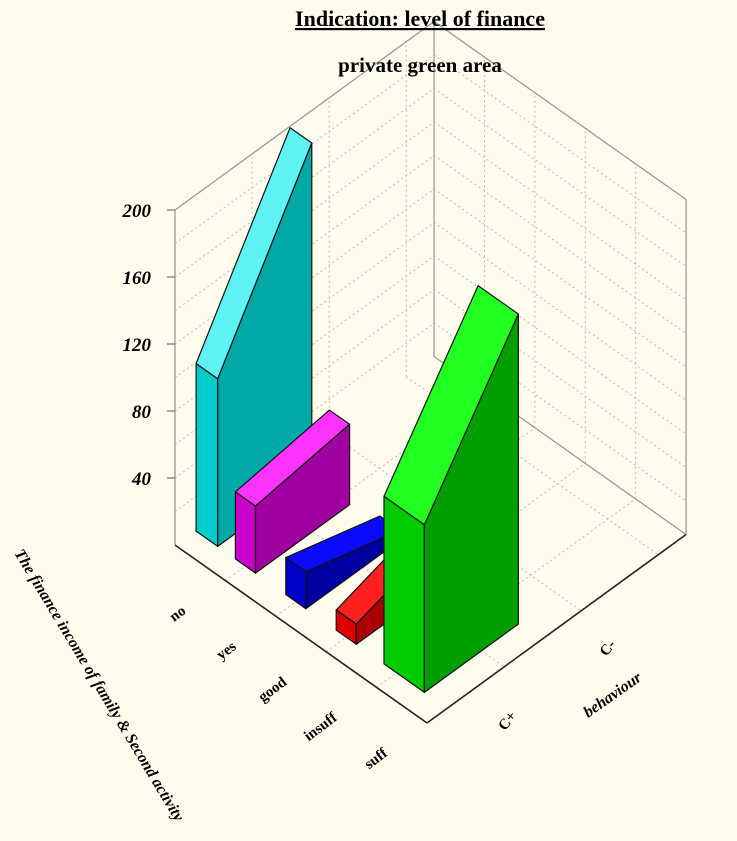 The height and width of the screenshot is (841, 737). Describe the element at coordinates (178, 614) in the screenshot. I see `x-tick-label: no` at that location.